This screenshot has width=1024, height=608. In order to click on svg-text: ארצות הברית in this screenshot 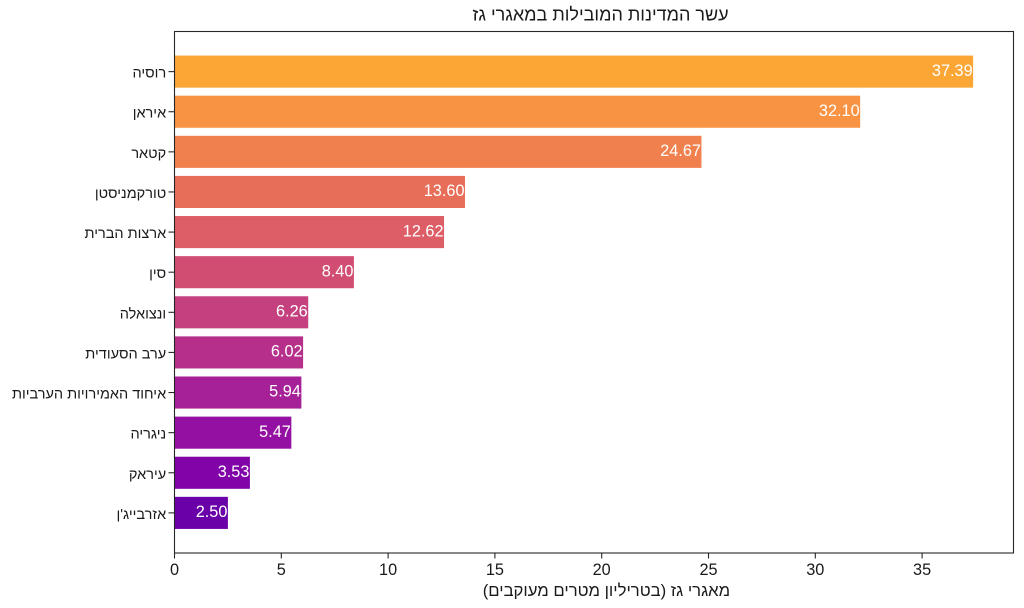, I will do `click(126, 234)`.